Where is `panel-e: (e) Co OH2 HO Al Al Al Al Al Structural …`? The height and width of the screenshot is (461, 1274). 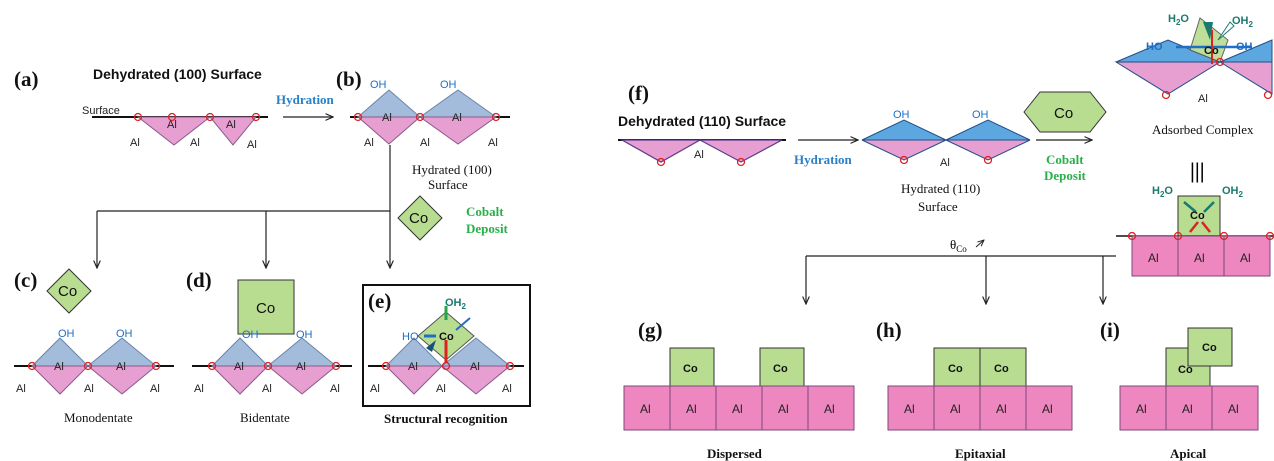 panel-e: (e) Co OH2 HO Al Al Al Al Al Structural … is located at coordinates (446, 355).